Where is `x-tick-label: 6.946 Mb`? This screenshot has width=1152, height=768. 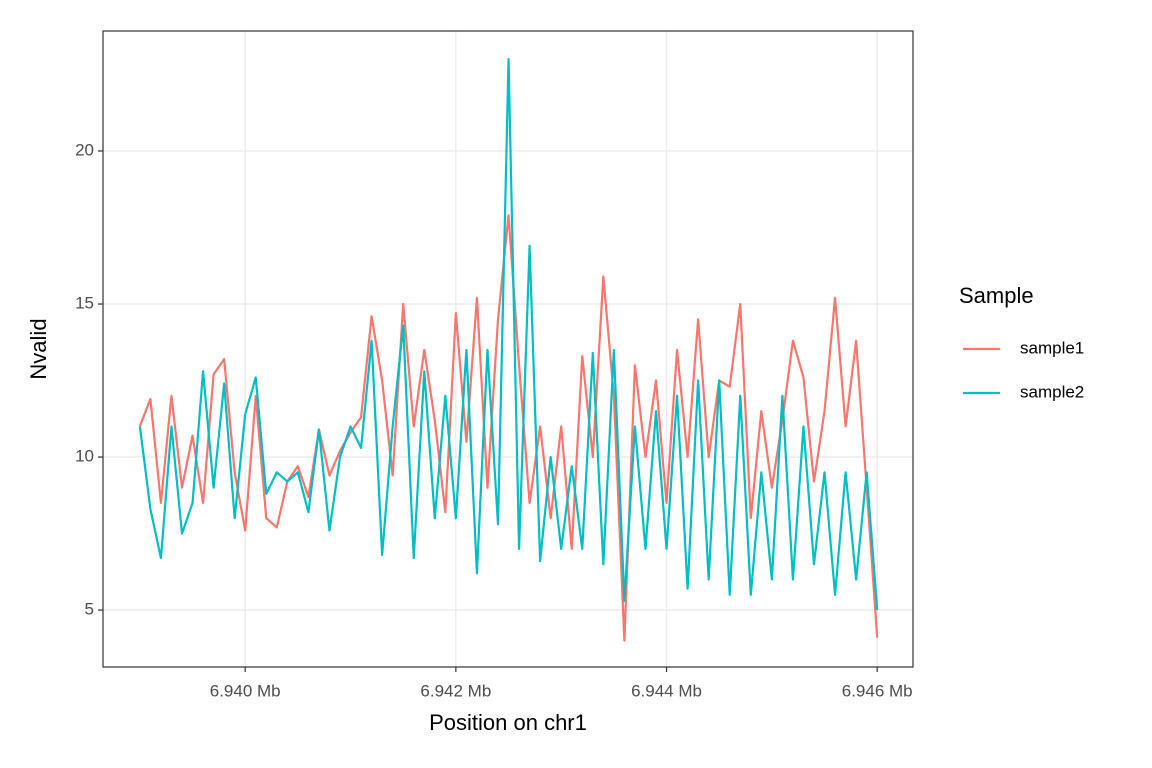 x-tick-label: 6.946 Mb is located at coordinates (877, 690).